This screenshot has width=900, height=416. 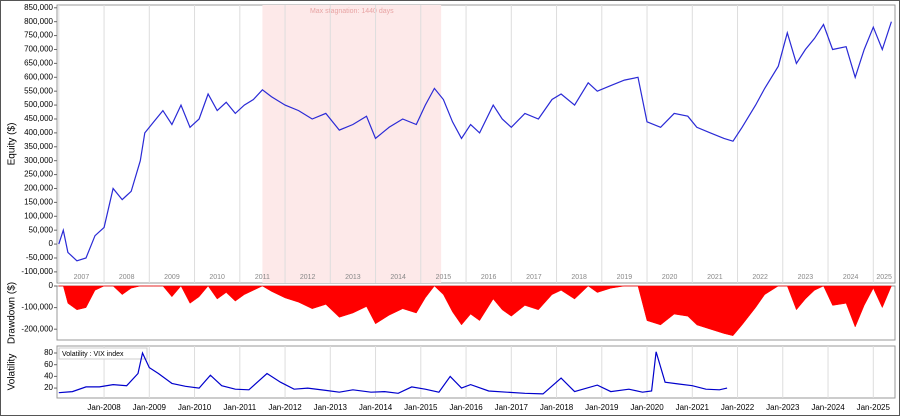 I want to click on x-tick-label: 2010, so click(x=217, y=277).